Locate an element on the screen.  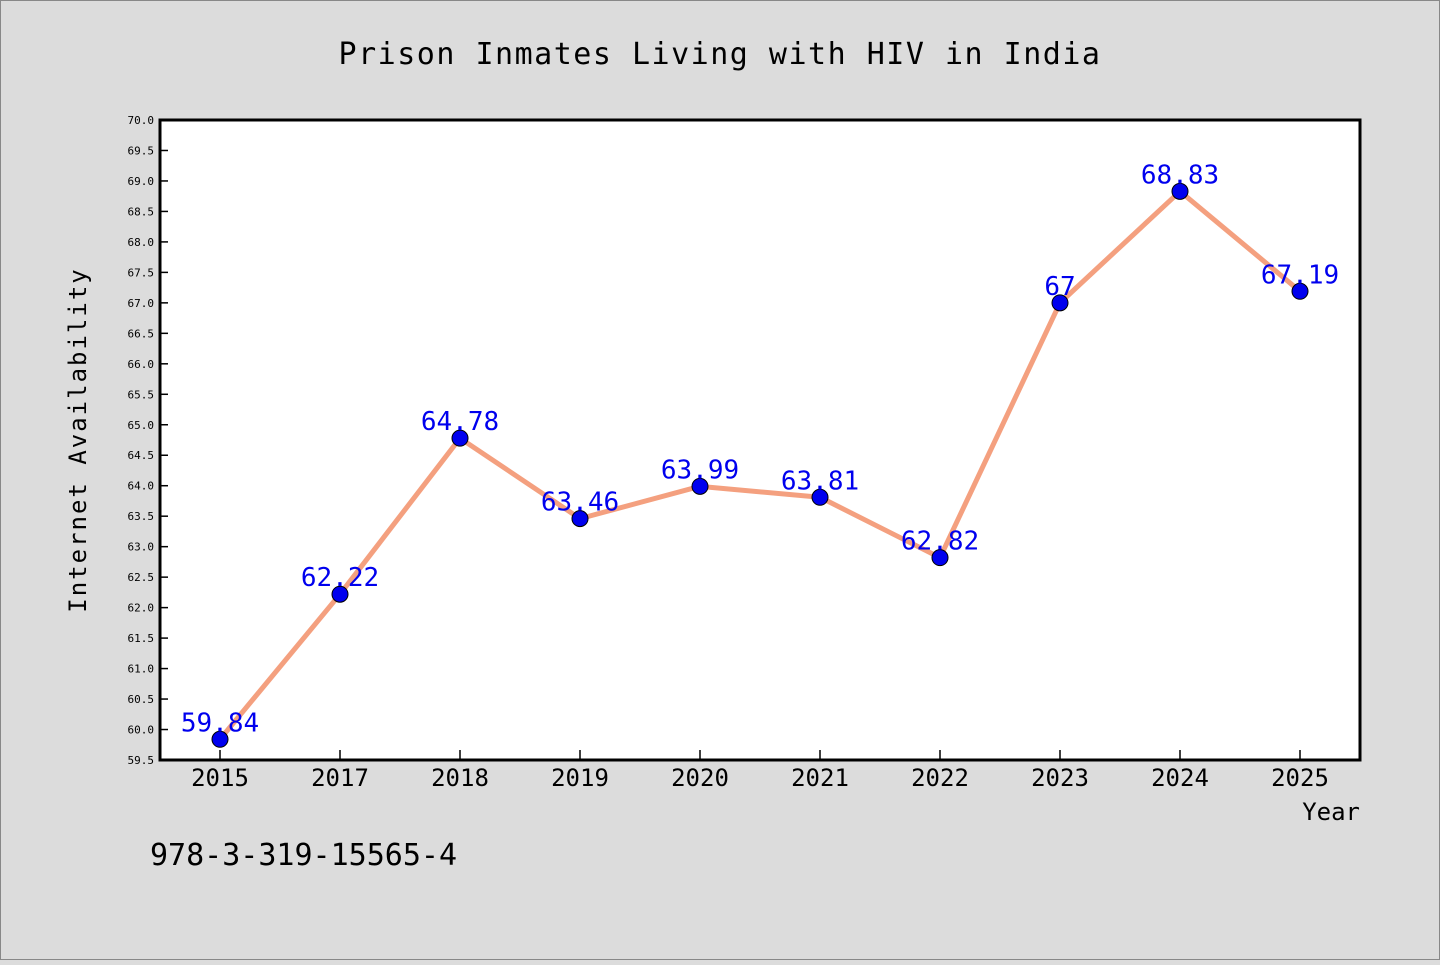
y-tick-label: 66.0 is located at coordinates (141, 364).